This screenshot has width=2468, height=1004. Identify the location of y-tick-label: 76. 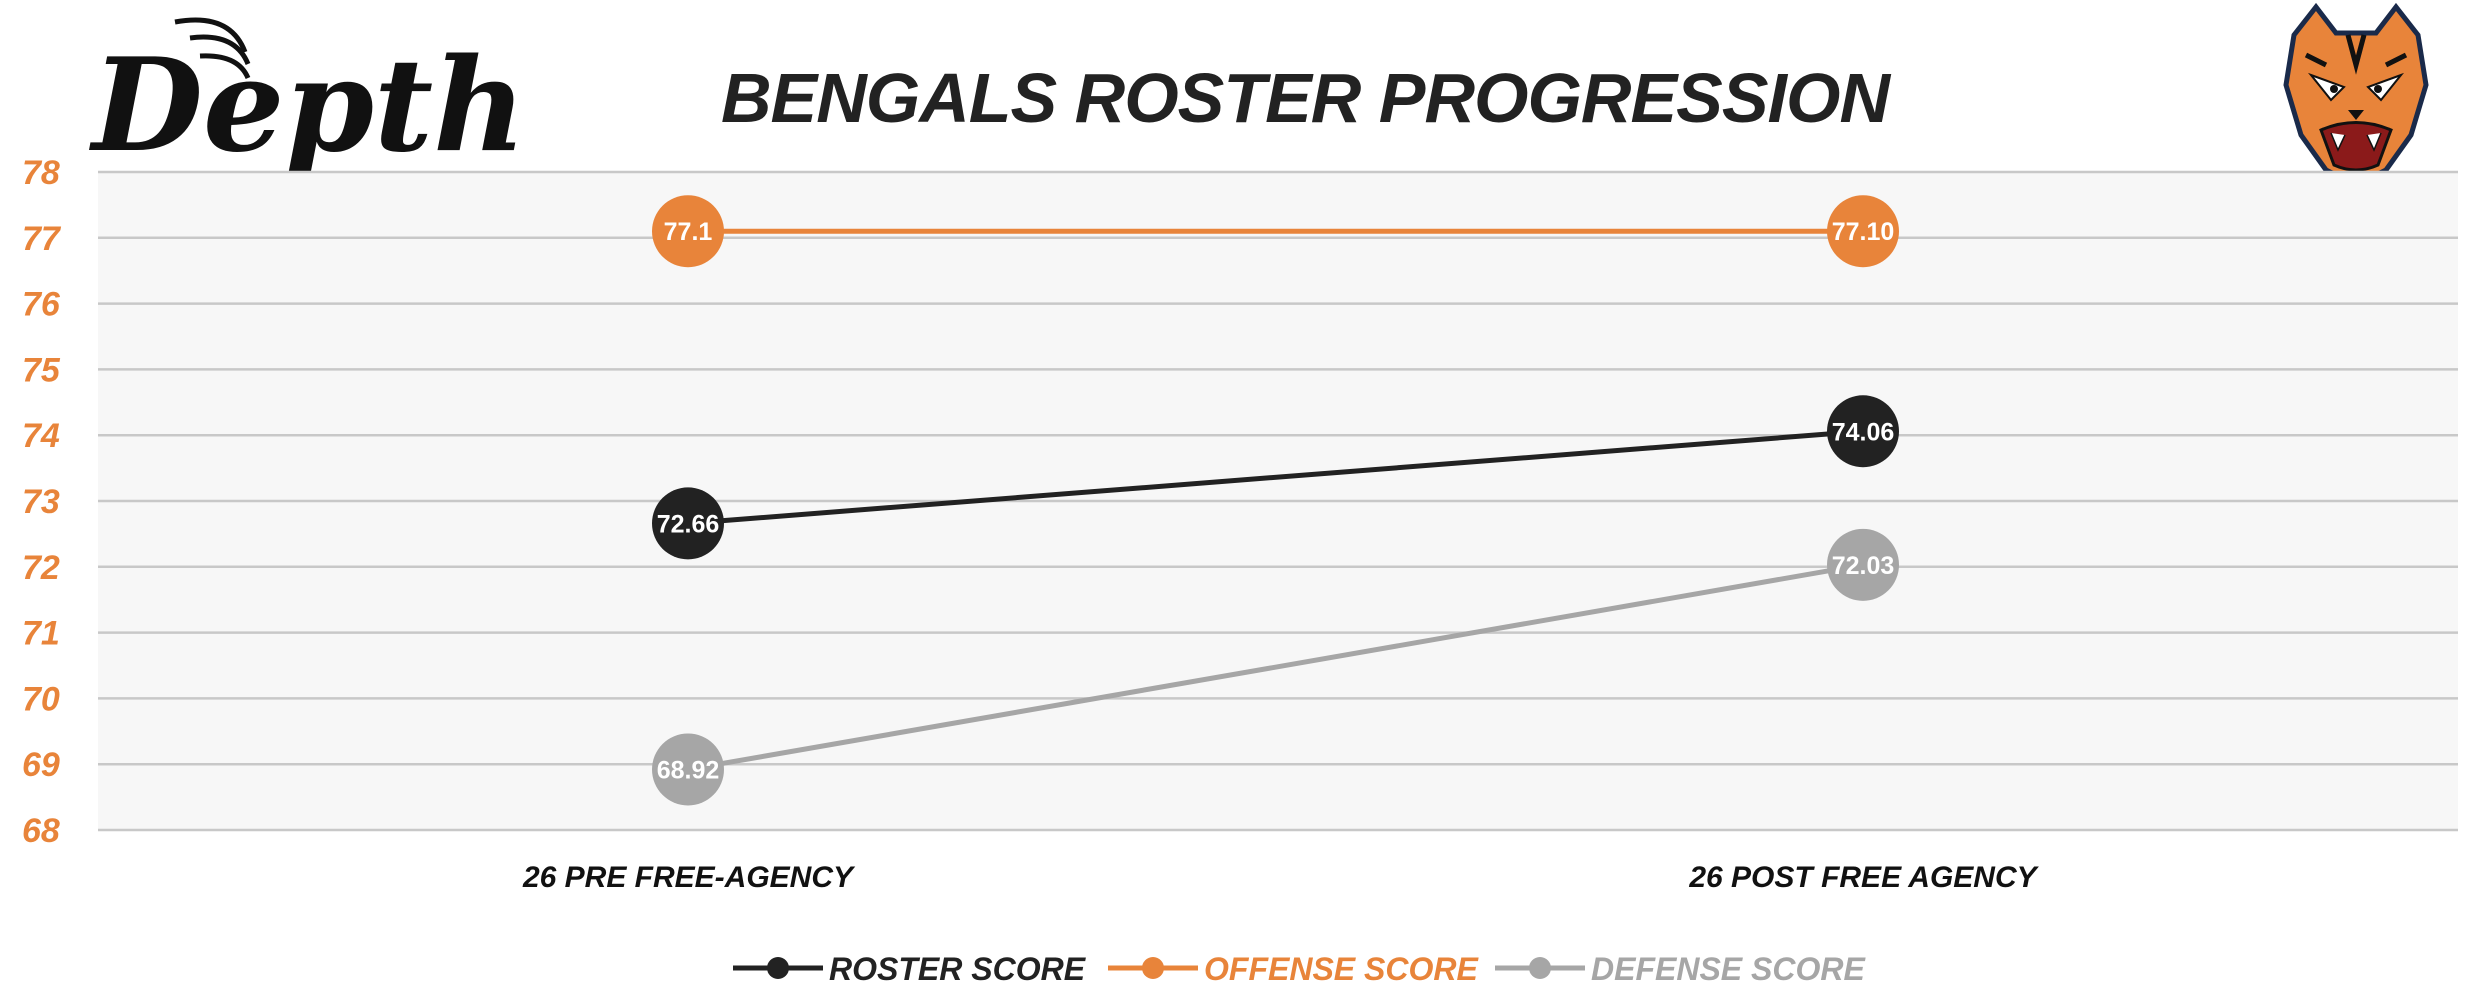
(41, 305).